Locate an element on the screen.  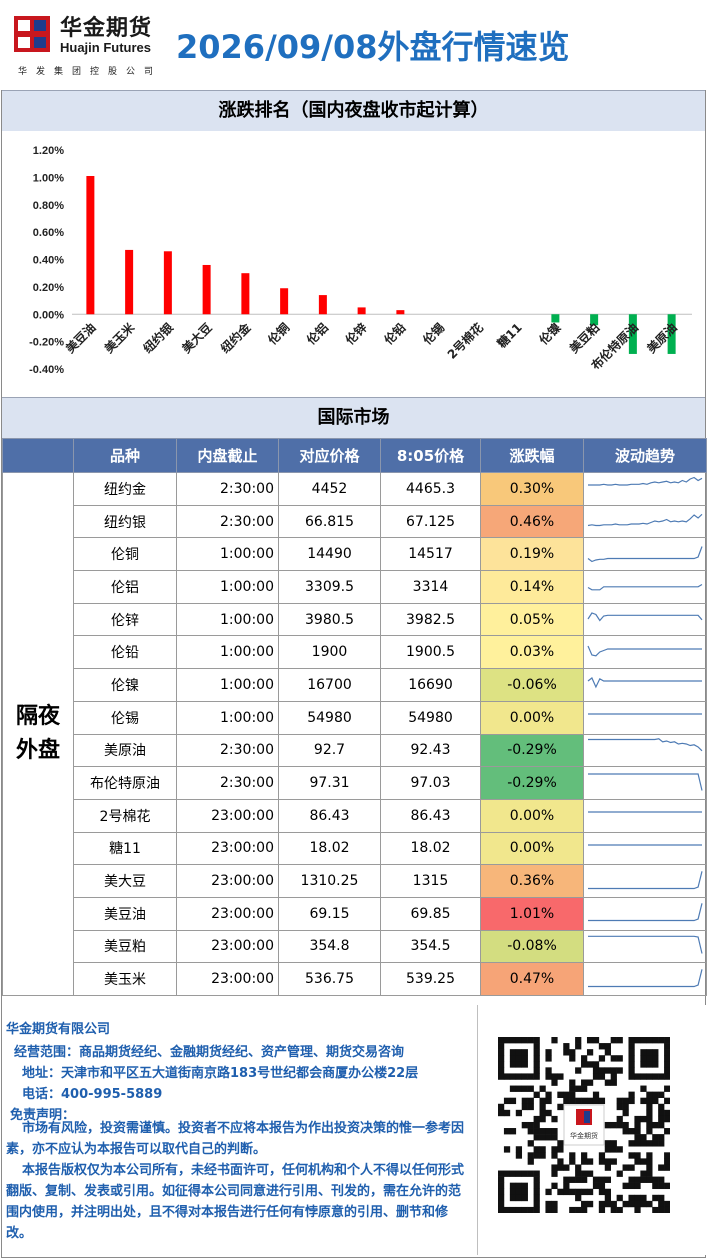
category-label: 美玉米 is located at coordinates (119, 337).